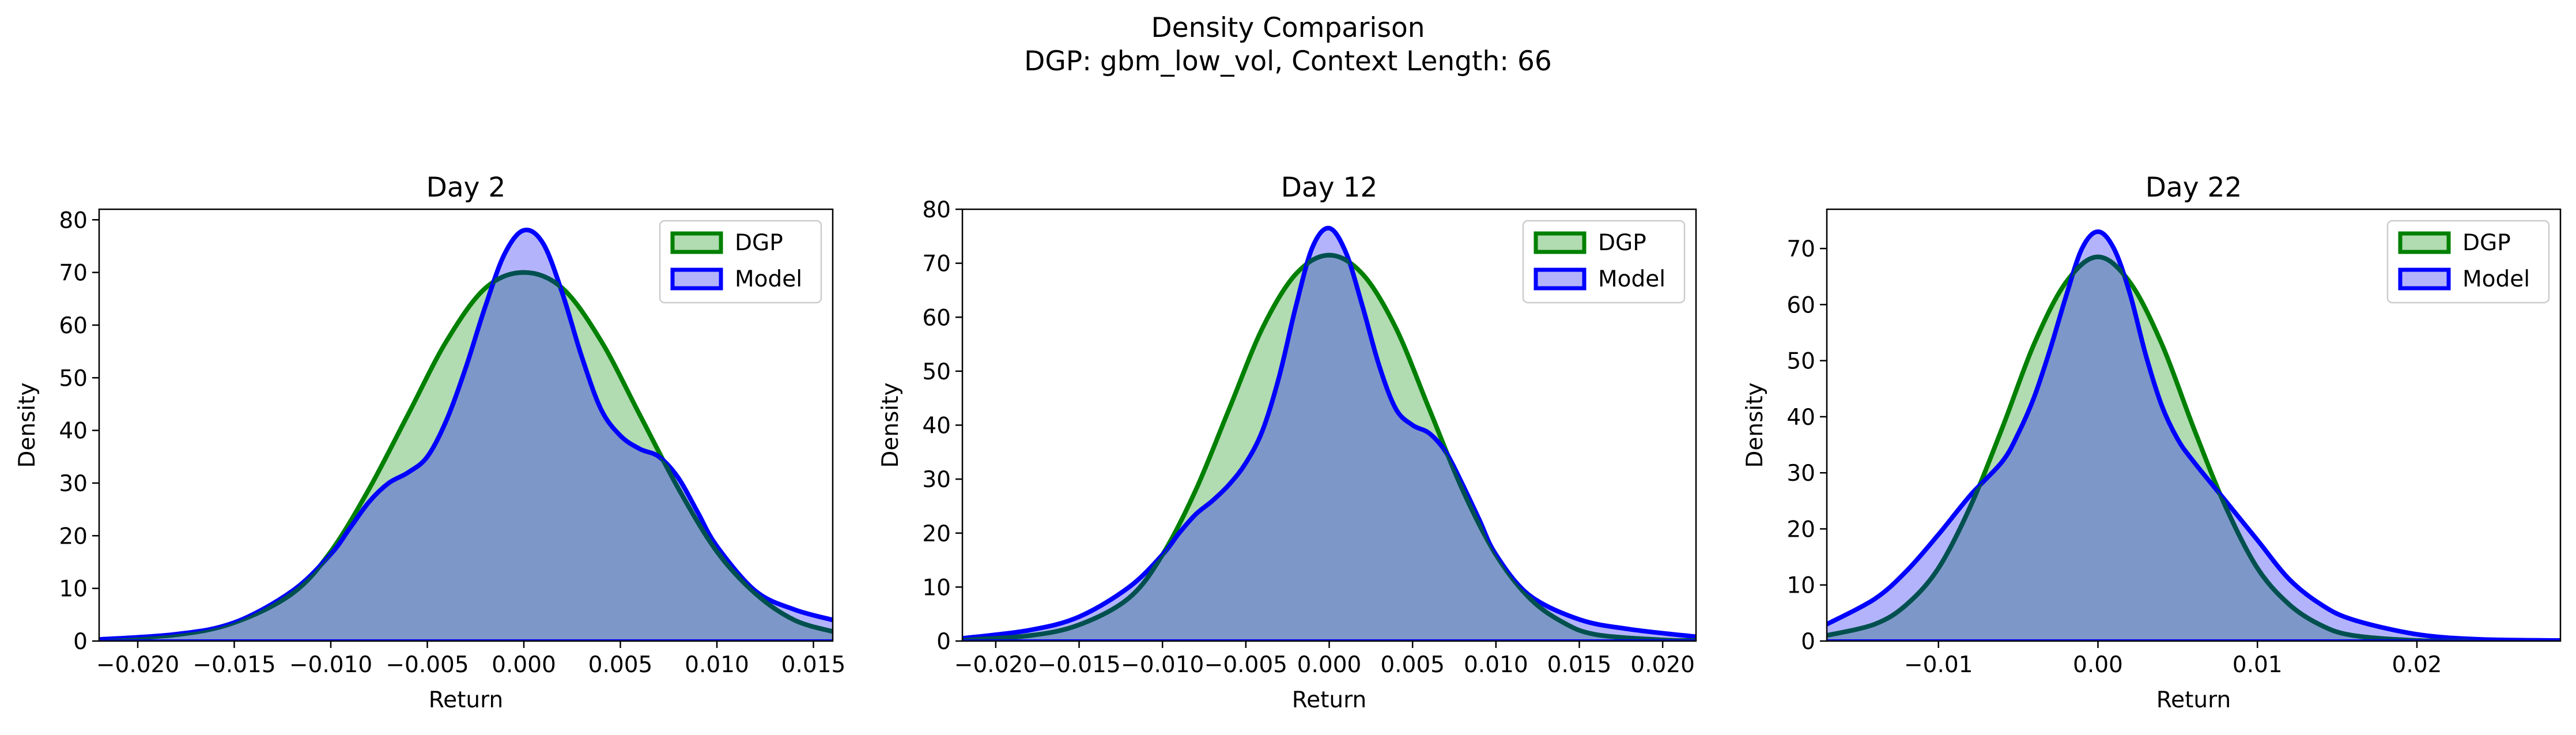 The image size is (2576, 735). Describe the element at coordinates (1662, 665) in the screenshot. I see `x-tick-label: 0.020` at that location.